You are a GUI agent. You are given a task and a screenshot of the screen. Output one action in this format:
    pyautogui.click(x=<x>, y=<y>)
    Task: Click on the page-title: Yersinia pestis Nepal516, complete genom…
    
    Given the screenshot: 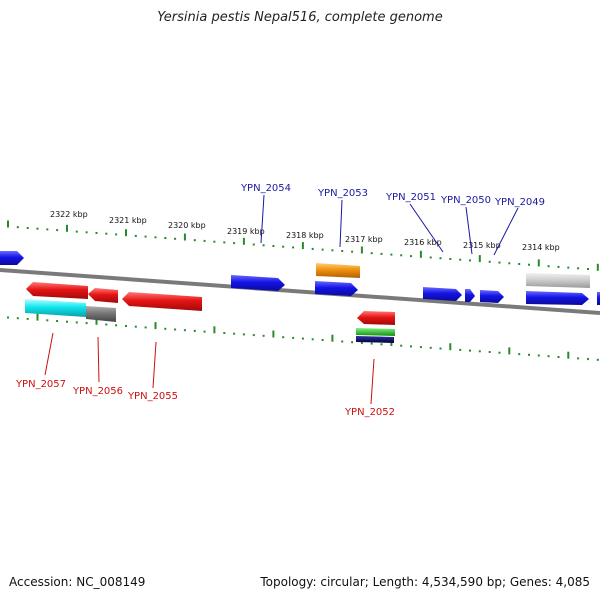 What is the action you would take?
    pyautogui.click(x=300, y=17)
    